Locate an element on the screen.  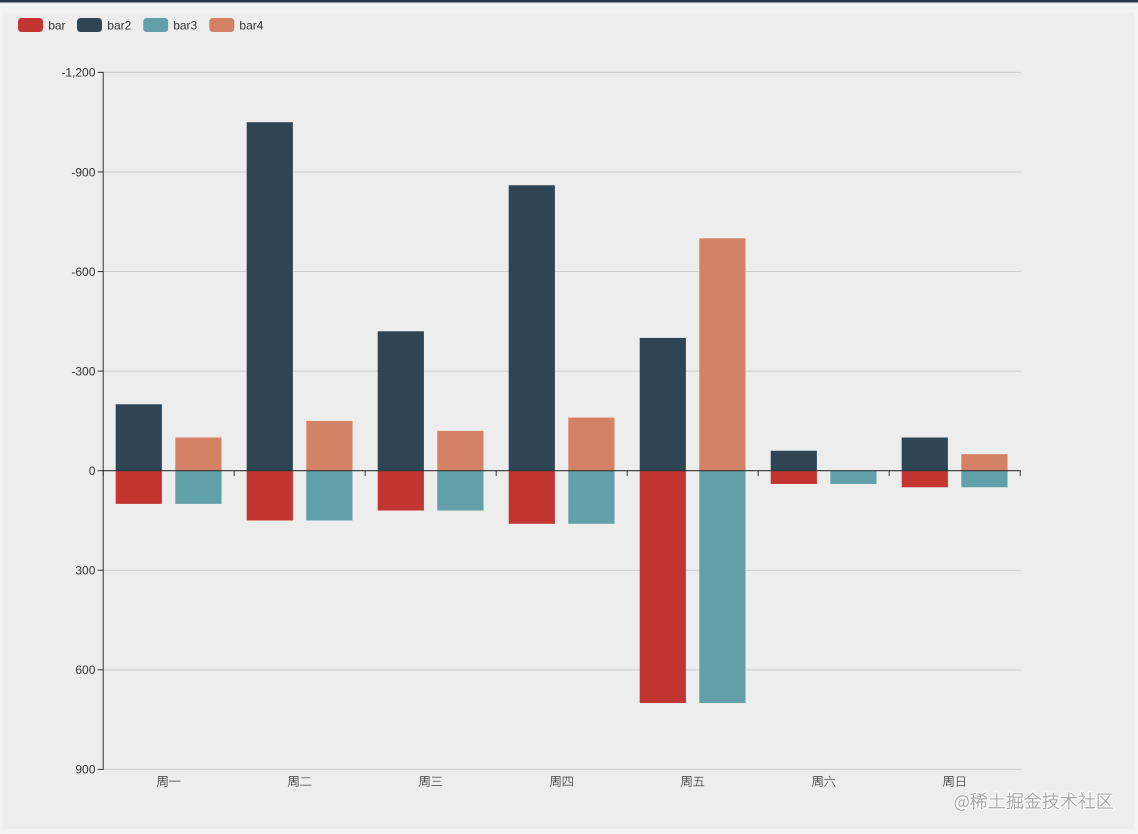
svg-text: -300 is located at coordinates (83, 371).